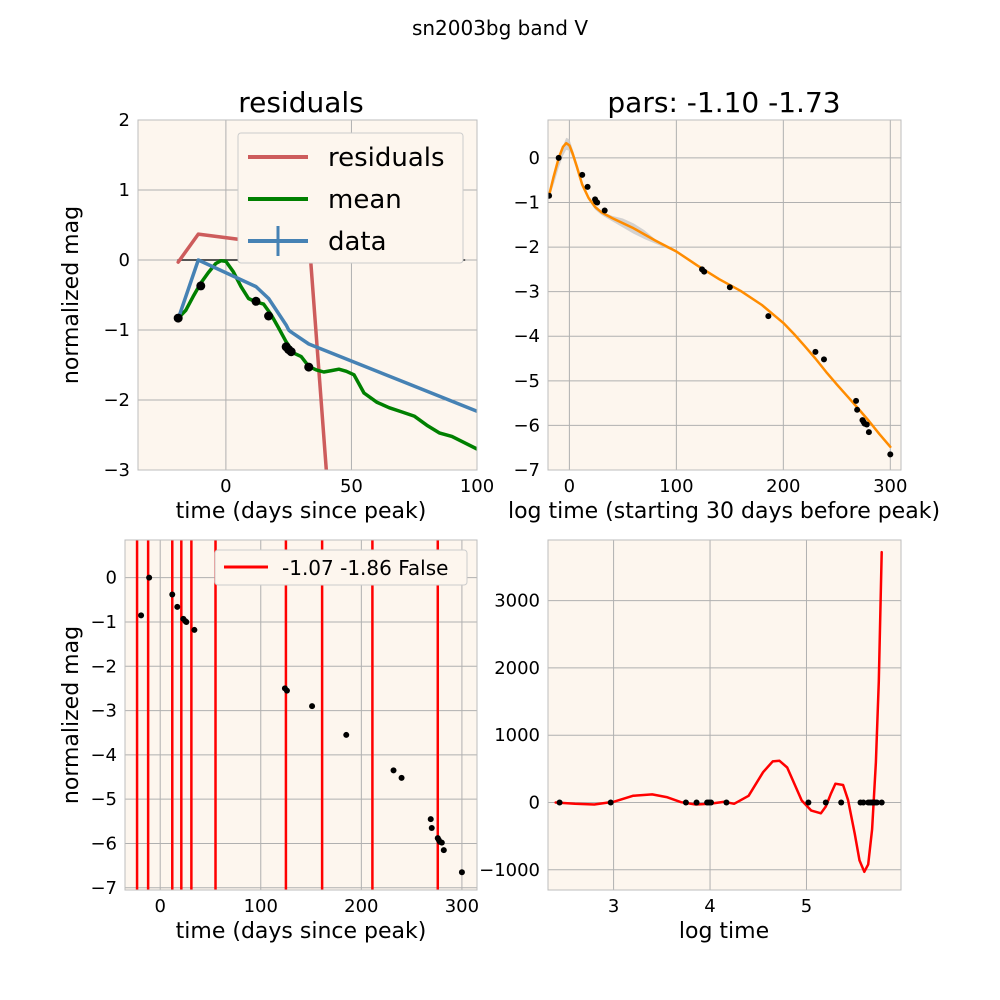  I want to click on legend: -1.07 -1.86 False, so click(341, 567).